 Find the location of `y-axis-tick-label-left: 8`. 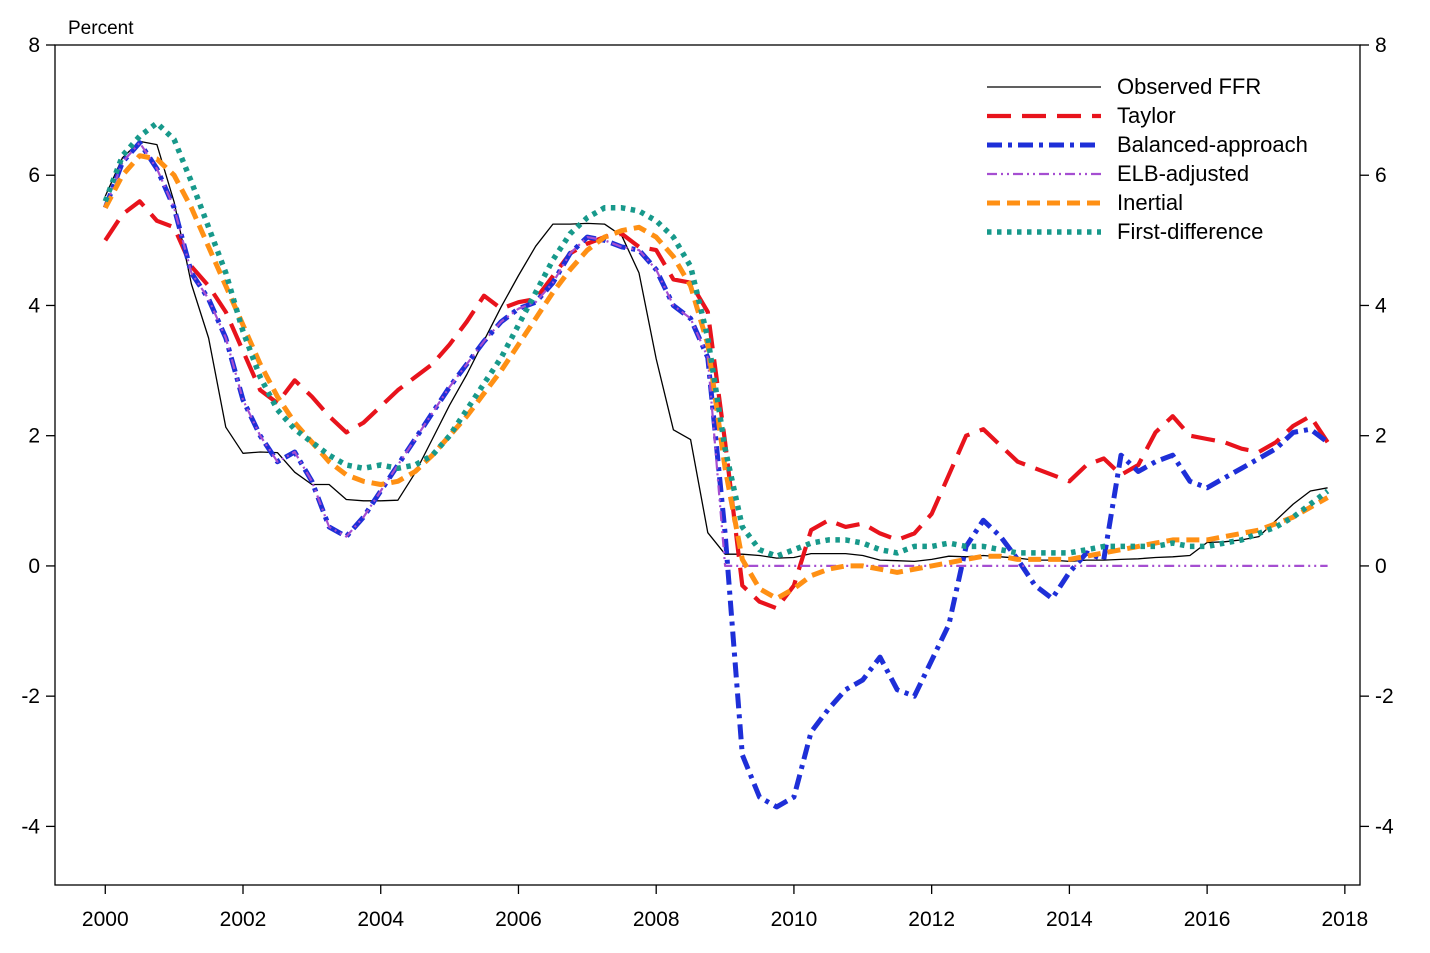

y-axis-tick-label-left: 8 is located at coordinates (34, 45).